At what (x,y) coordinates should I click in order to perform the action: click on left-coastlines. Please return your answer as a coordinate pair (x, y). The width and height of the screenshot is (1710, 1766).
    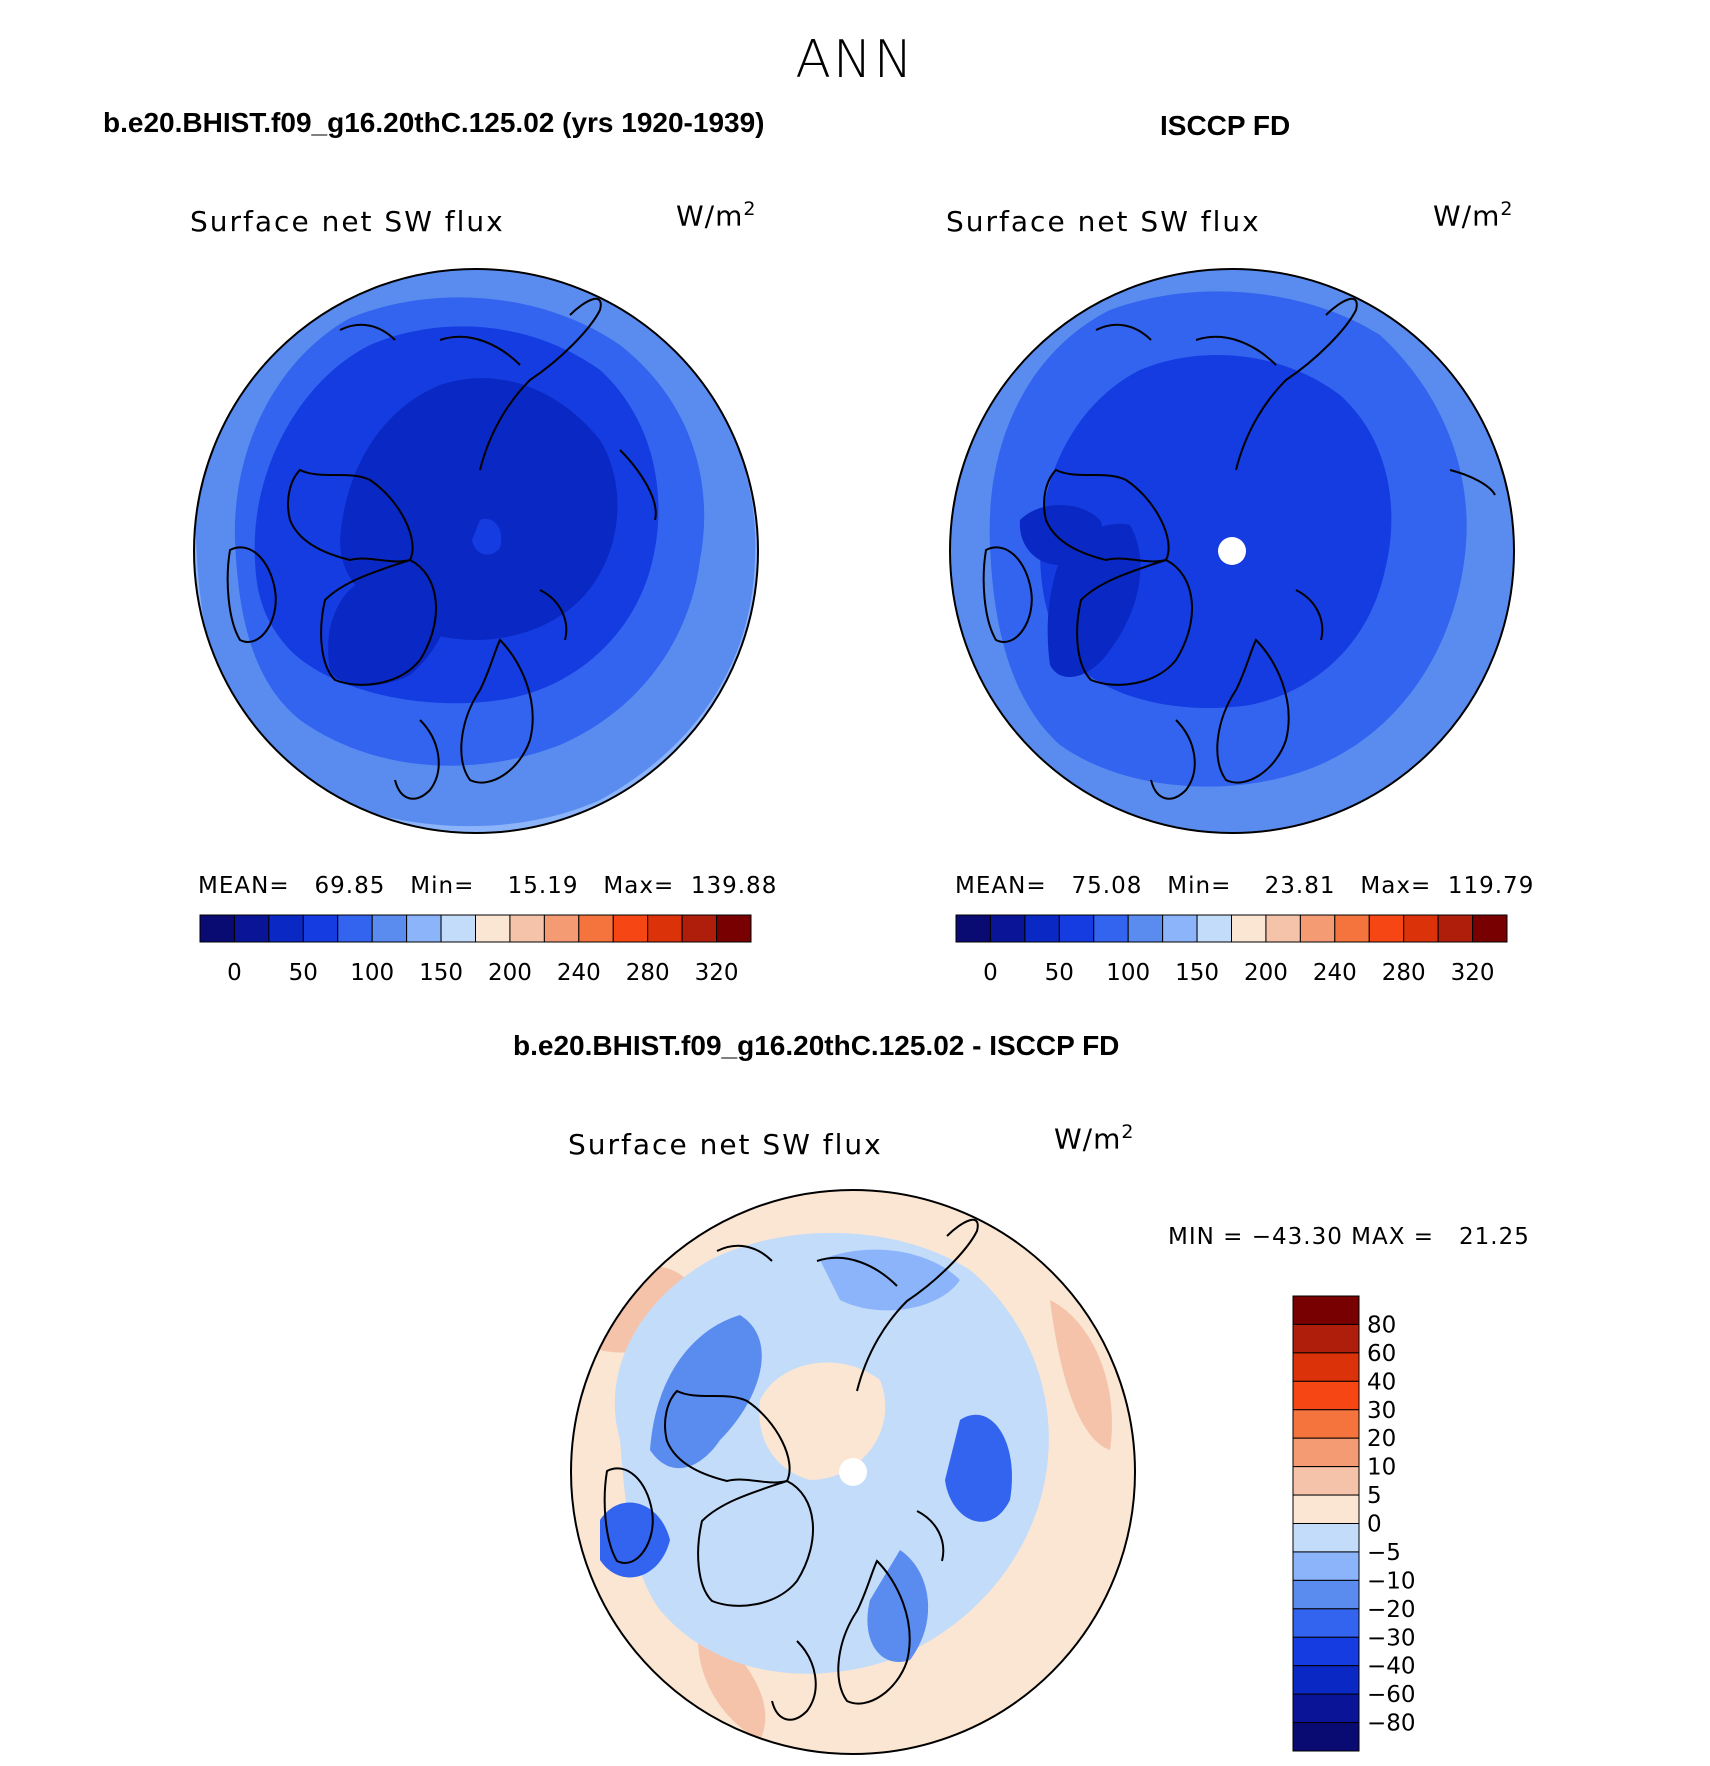
    Looking at the image, I should click on (441, 548).